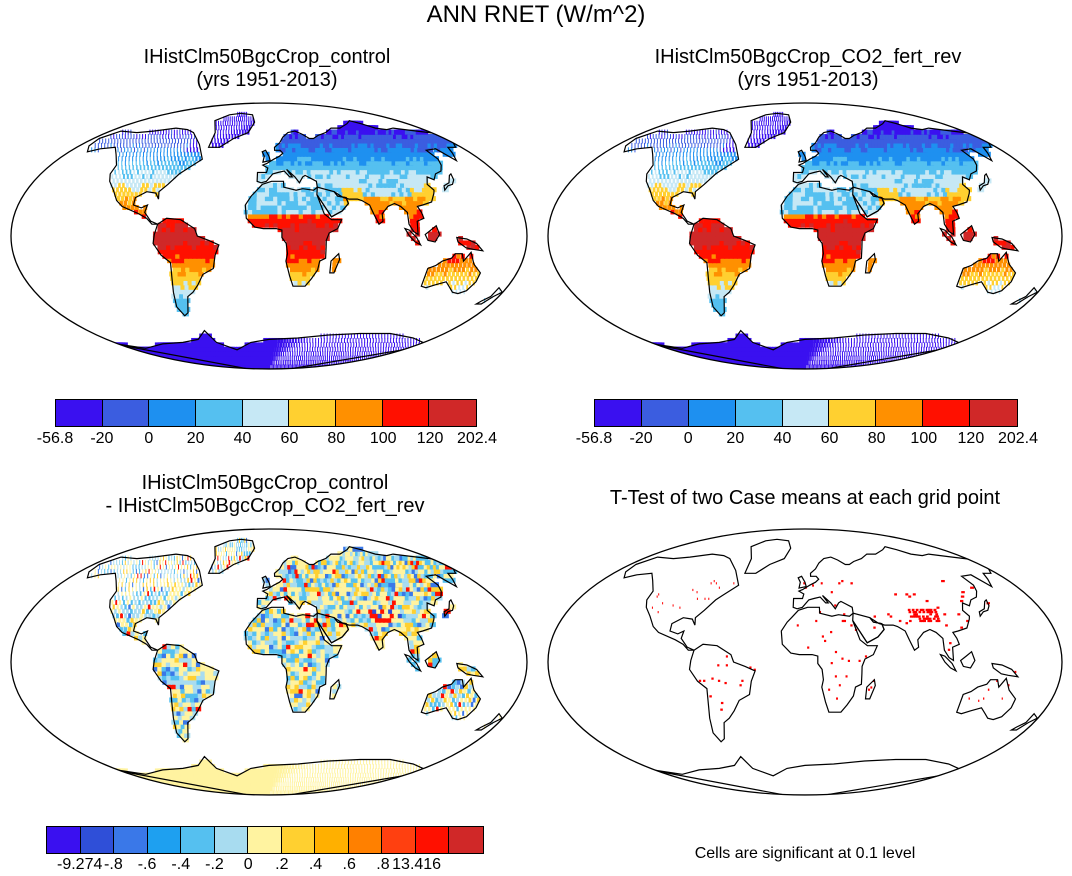 This screenshot has width=1072, height=876. I want to click on colorbar-tick-label: -9.274, so click(79, 865).